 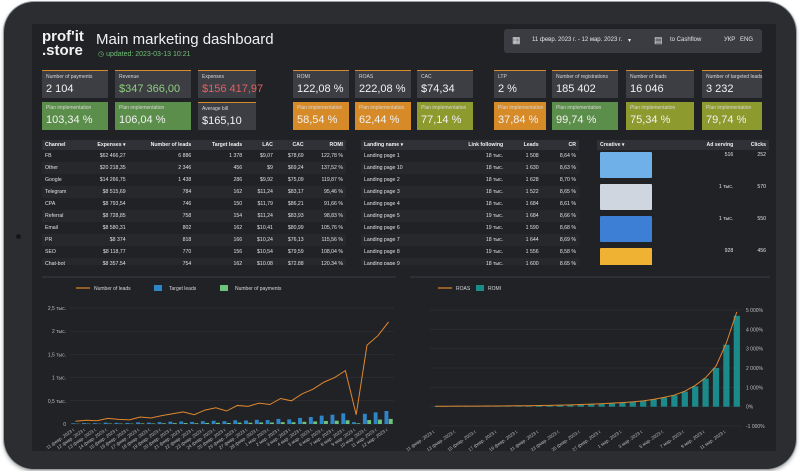 I want to click on kpi-card-bottom-2: Plan implementation 106,04 %, so click(x=153, y=116).